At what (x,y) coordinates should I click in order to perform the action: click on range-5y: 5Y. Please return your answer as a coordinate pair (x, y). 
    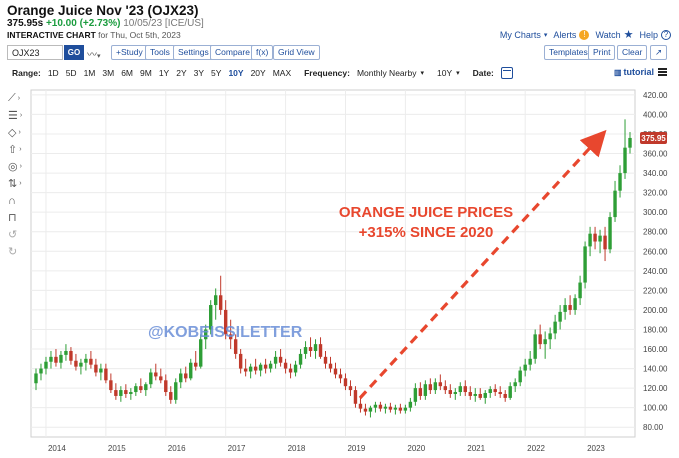
    Looking at the image, I should click on (216, 73).